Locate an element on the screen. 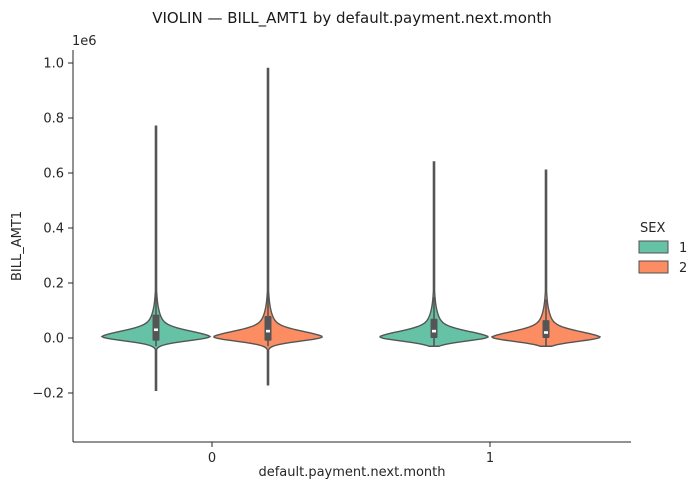  x-tick-label: 0 is located at coordinates (212, 458).